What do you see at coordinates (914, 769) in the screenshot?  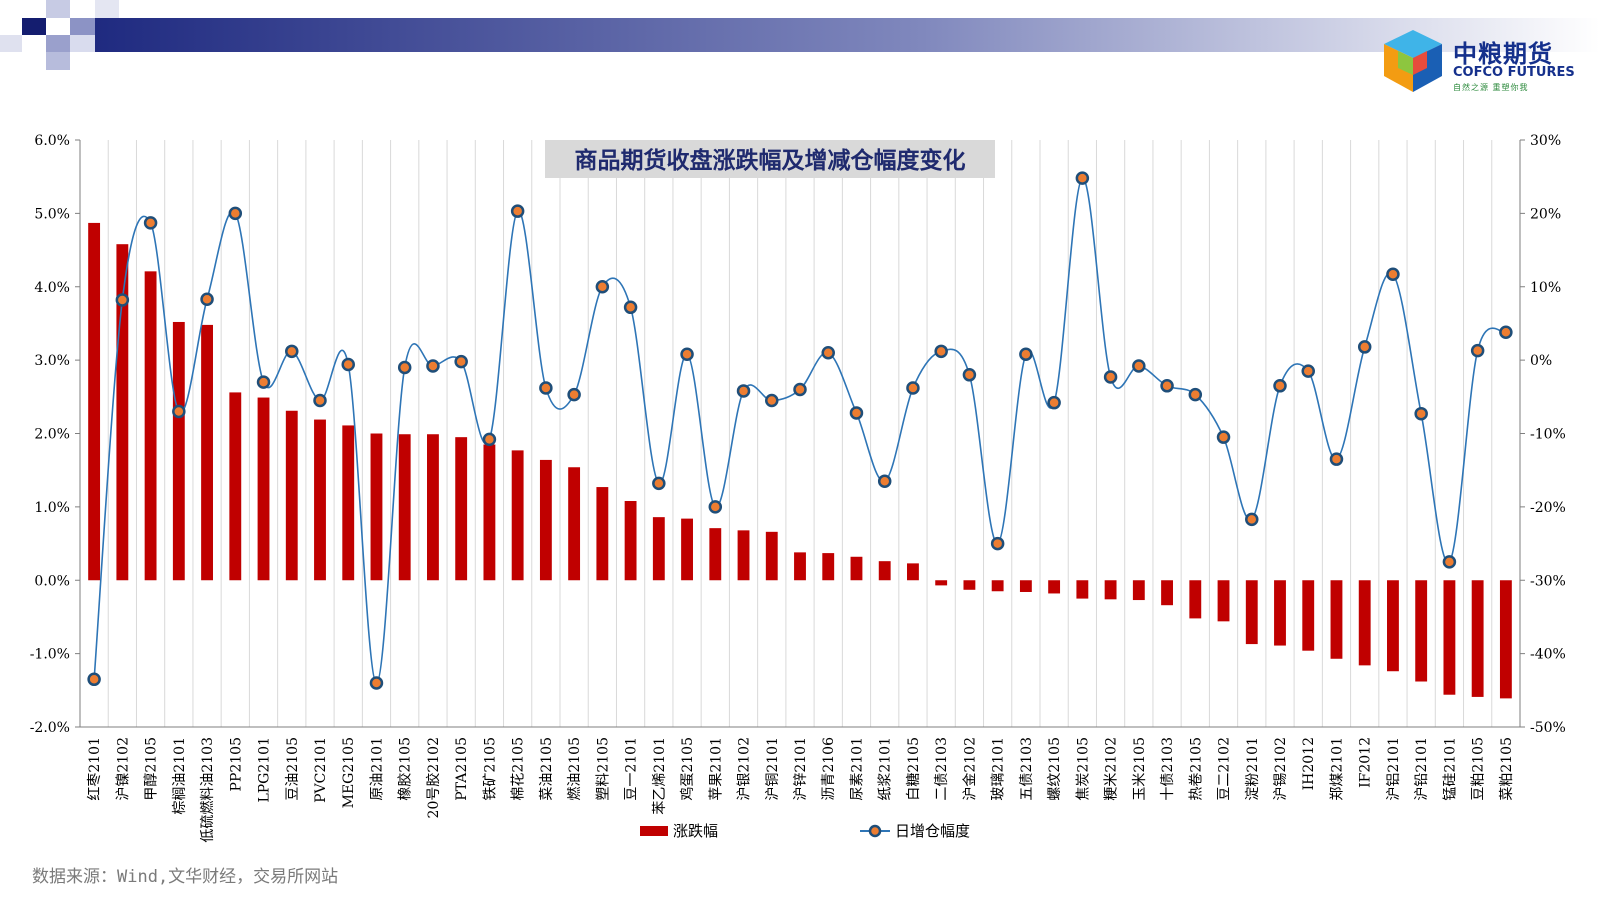 I see `category-tick-label: 白糖2105` at bounding box center [914, 769].